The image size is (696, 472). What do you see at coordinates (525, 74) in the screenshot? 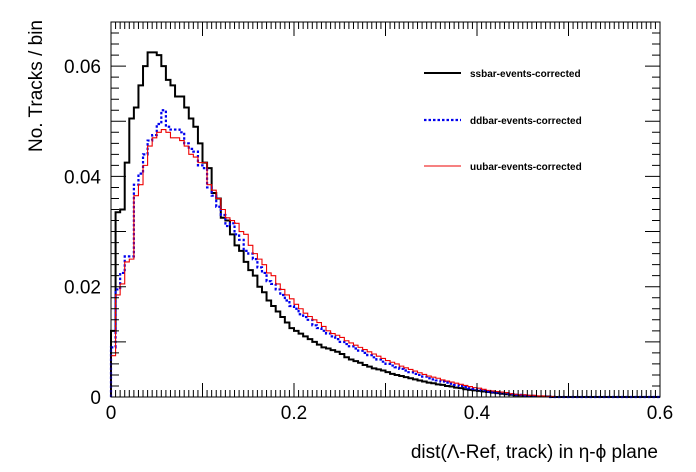
I see `legend-label: ssbar-events-corrected` at bounding box center [525, 74].